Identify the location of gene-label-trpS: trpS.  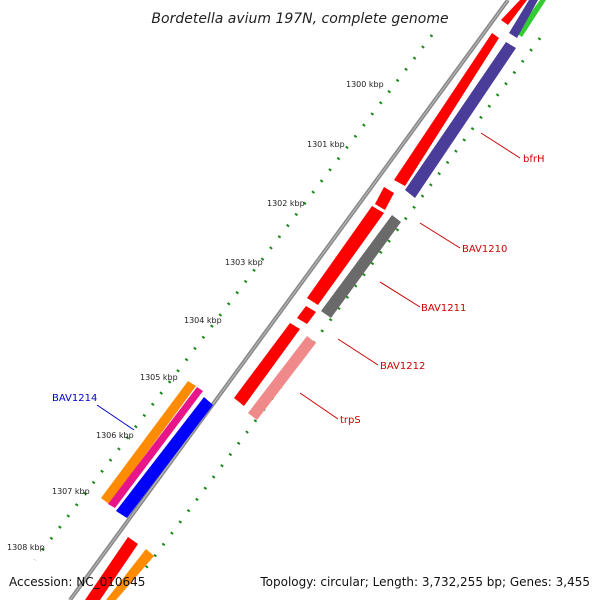
(350, 420).